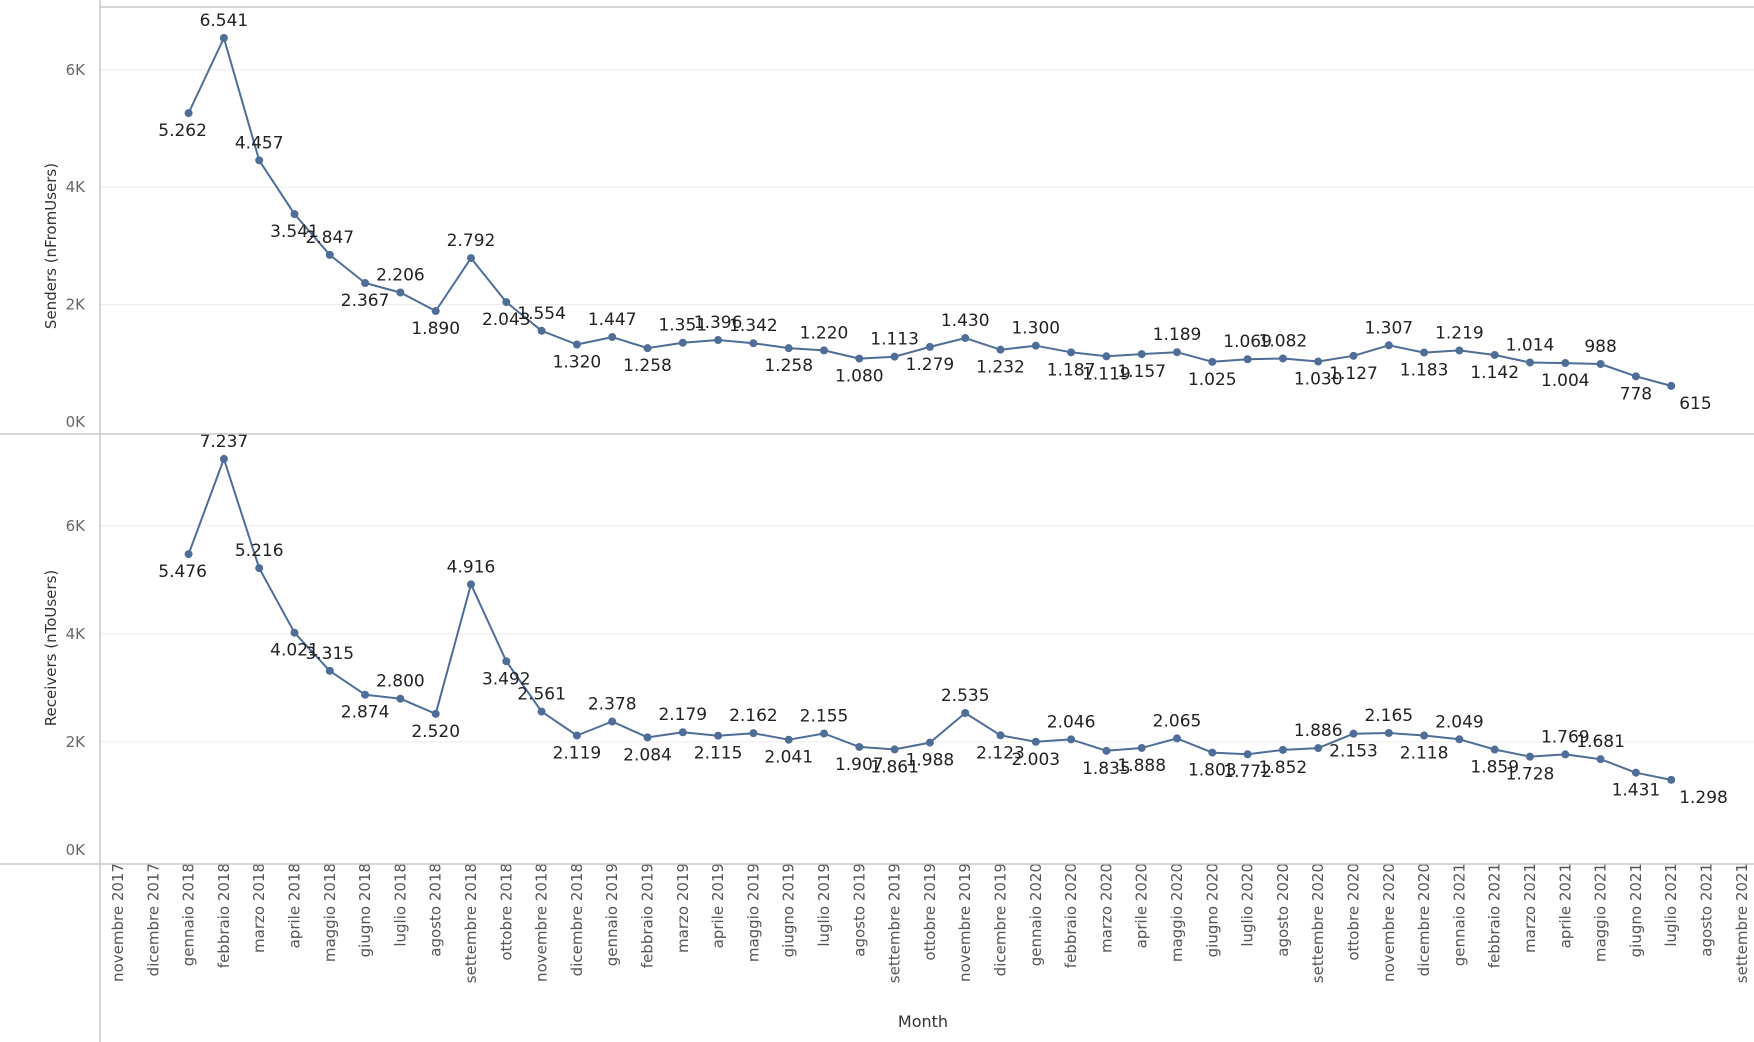 The width and height of the screenshot is (1754, 1042). Describe the element at coordinates (76, 246) in the screenshot. I see `senders-y-axis: 0K 2K 4K 6K` at that location.